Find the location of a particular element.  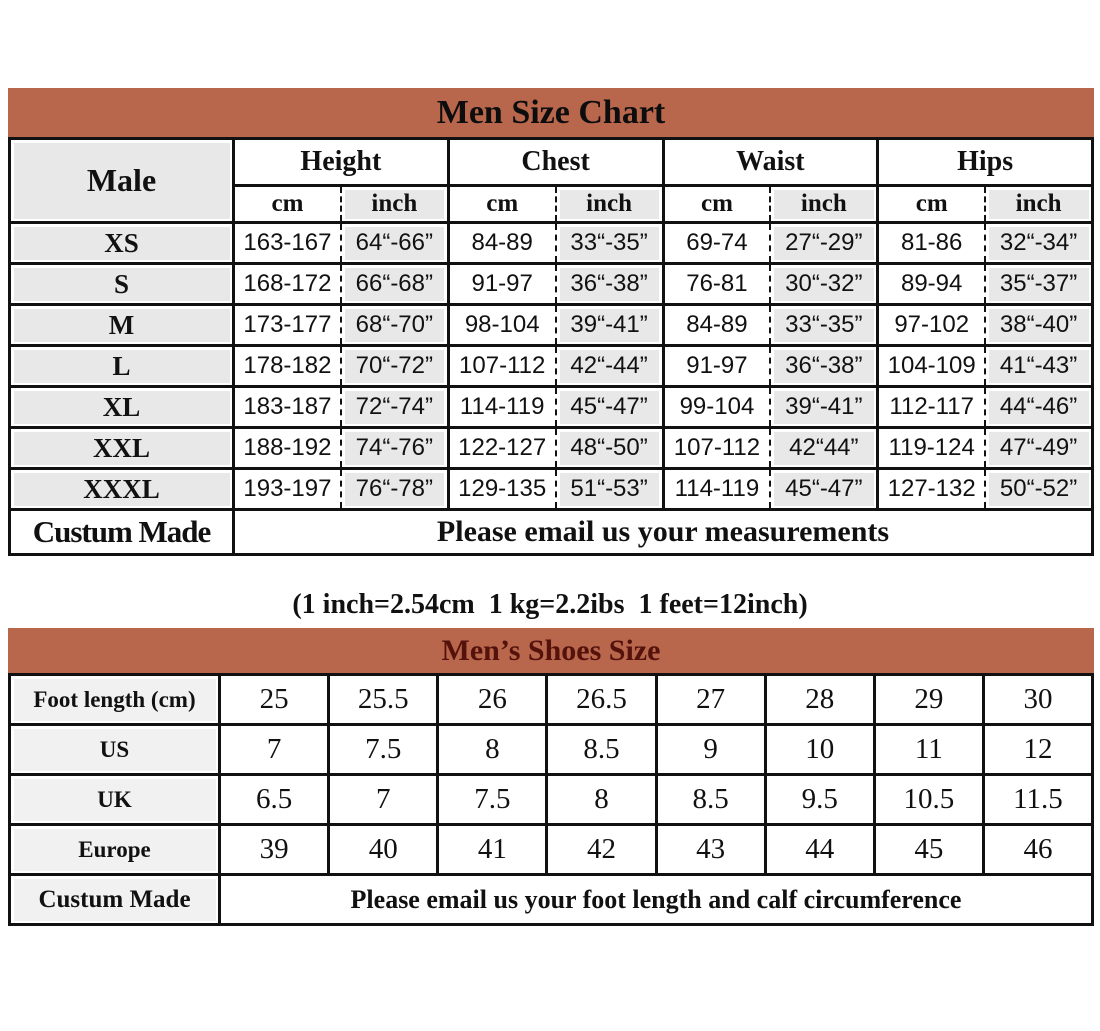

shoes-size-title: Men’s Shoes Size is located at coordinates (551, 650).